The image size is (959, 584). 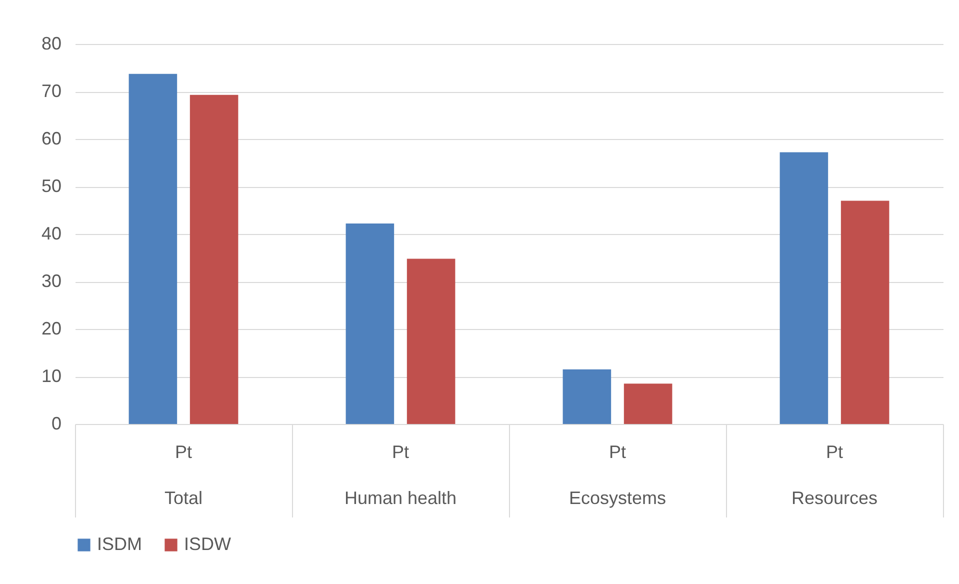 What do you see at coordinates (119, 544) in the screenshot?
I see `legend-label: ISDM` at bounding box center [119, 544].